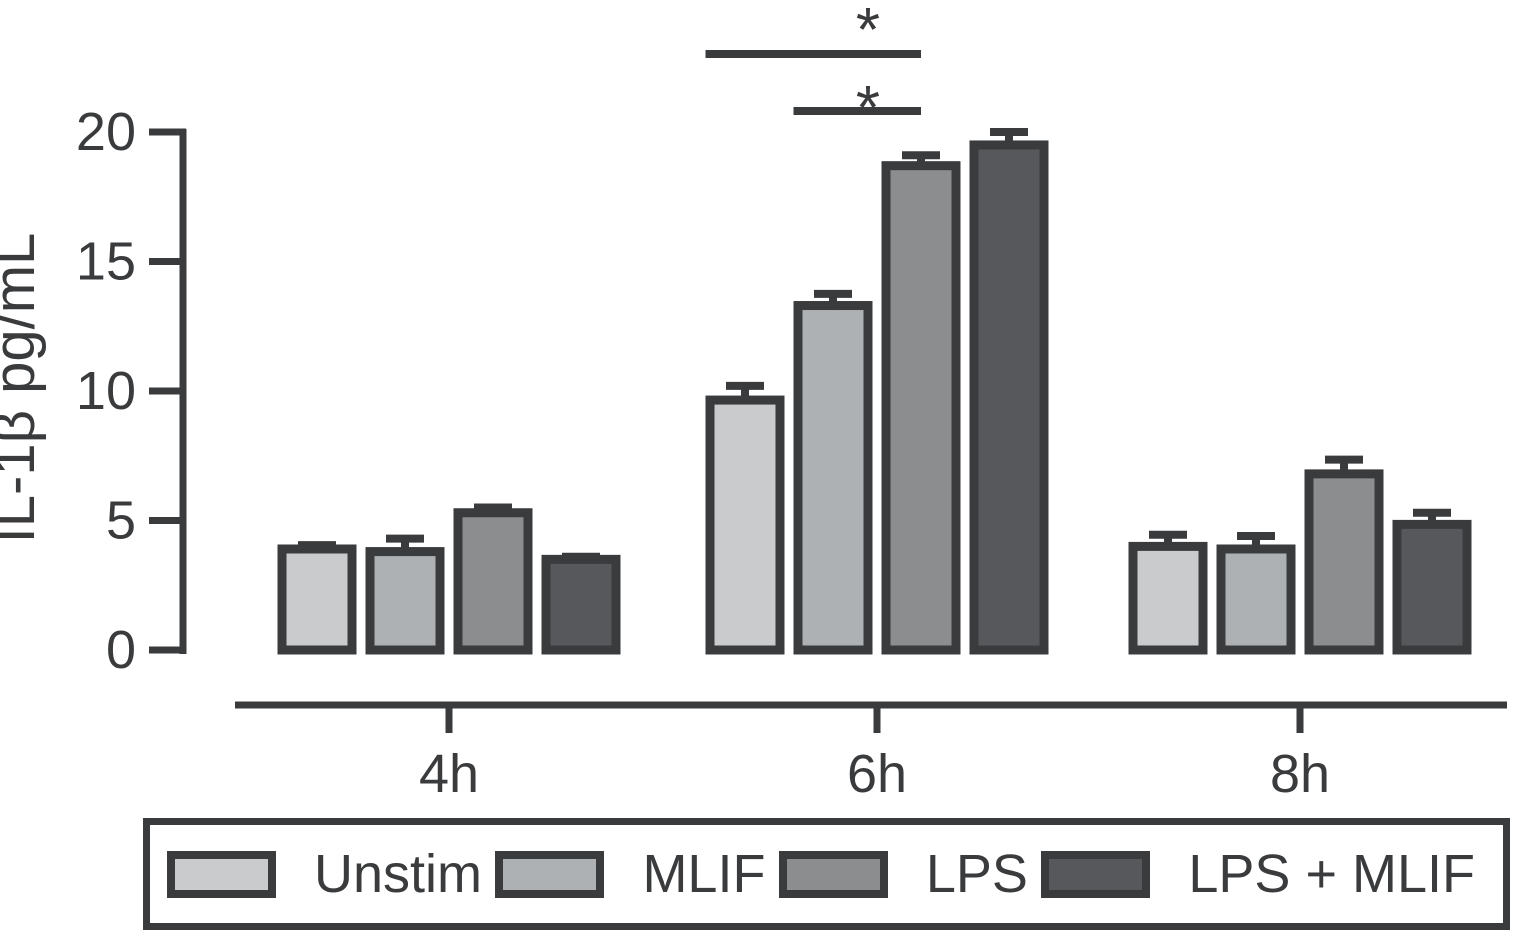 This screenshot has width=1513, height=932. Describe the element at coordinates (449, 774) in the screenshot. I see `x-tick-label-4h: 4h` at that location.